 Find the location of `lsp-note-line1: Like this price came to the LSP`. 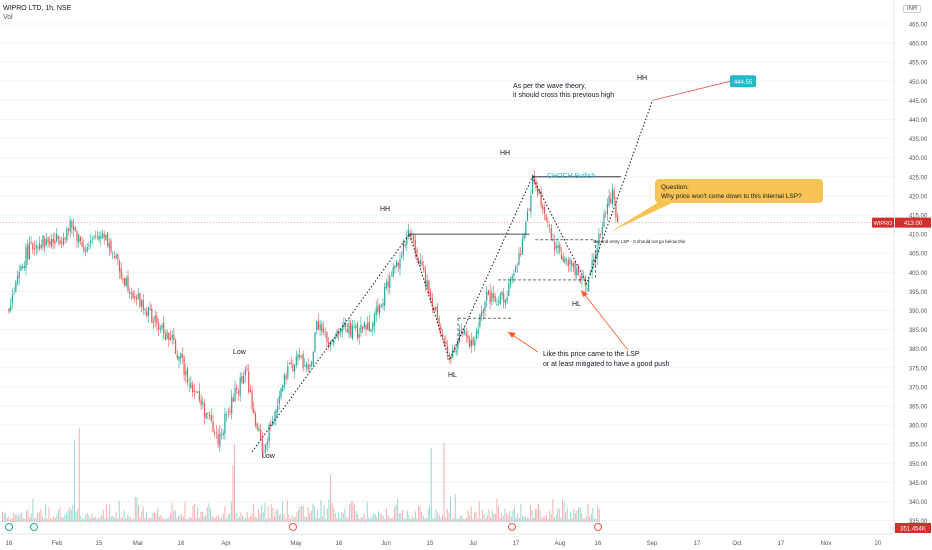

lsp-note-line1: Like this price came to the LSP is located at coordinates (591, 354).